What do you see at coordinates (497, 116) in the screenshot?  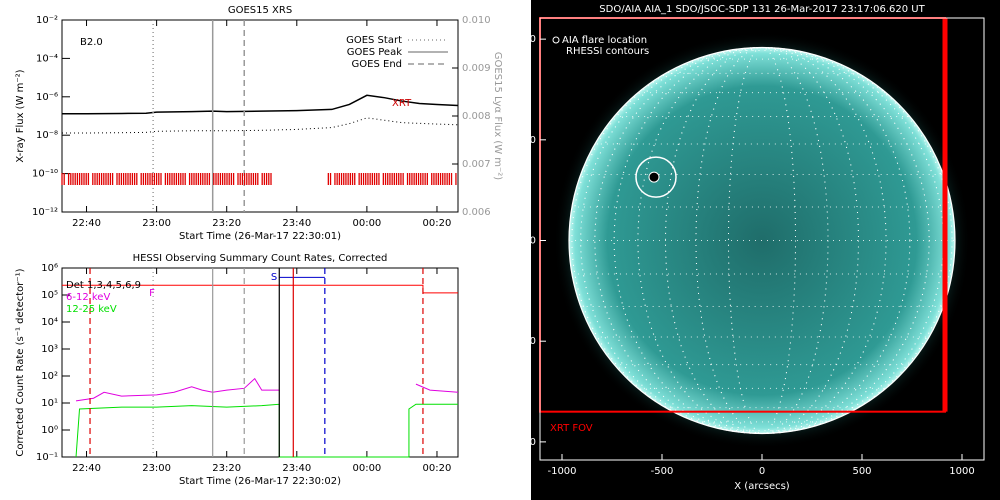 I see `y2-axis-label: GOES15 Lyα Flux (W m⁻²)` at bounding box center [497, 116].